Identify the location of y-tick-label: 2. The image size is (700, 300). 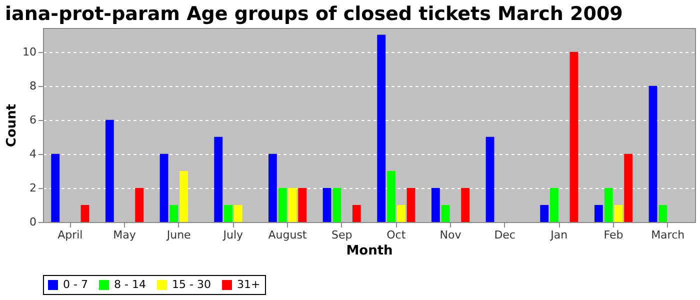
(33, 187).